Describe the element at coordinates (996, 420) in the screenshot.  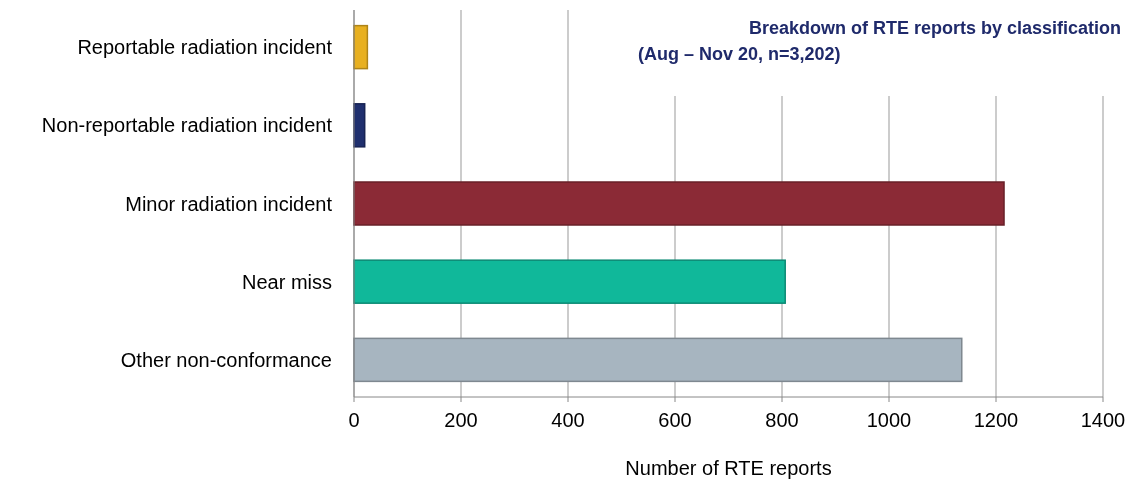
I see `x-tick-label: 1200` at that location.